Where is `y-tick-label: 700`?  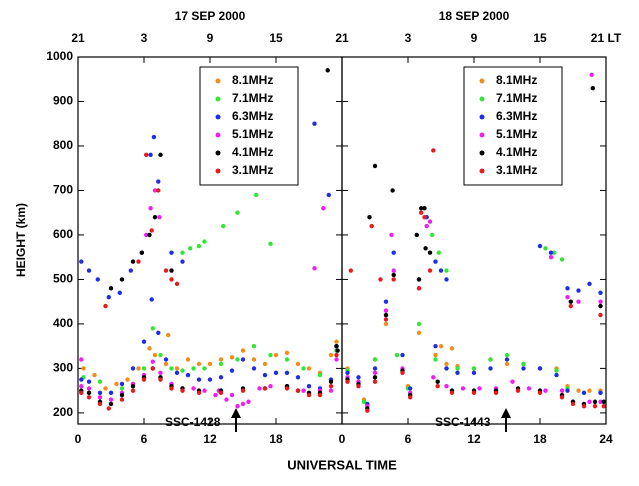
y-tick-label: 700 is located at coordinates (63, 190).